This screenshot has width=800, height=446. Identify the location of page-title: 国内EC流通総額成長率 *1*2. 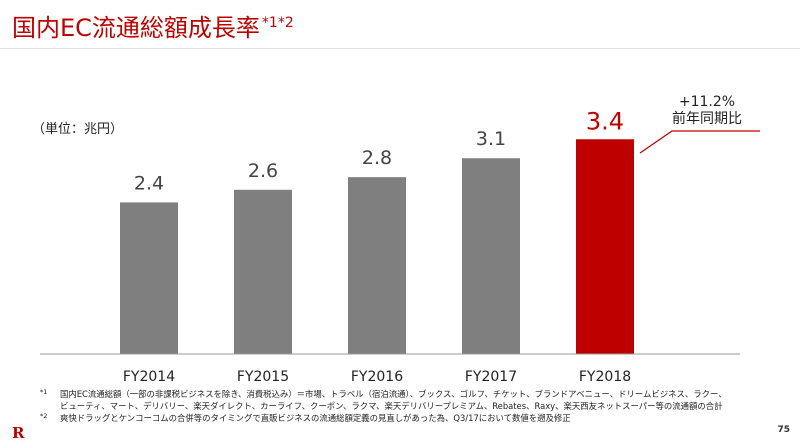
(153, 25).